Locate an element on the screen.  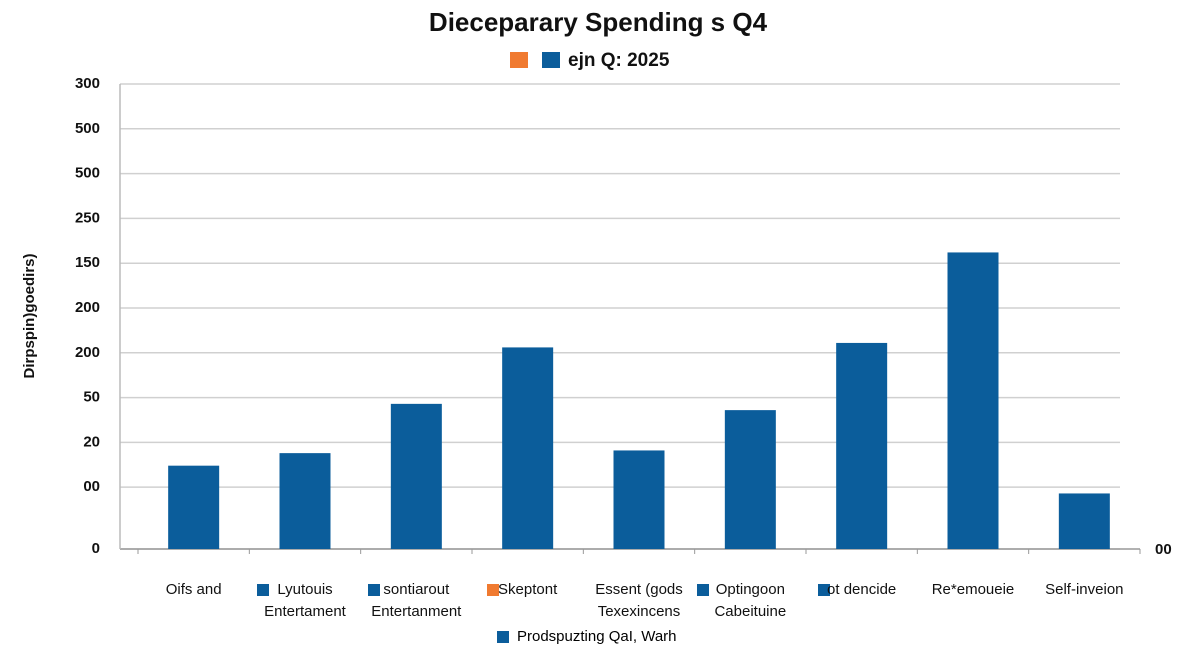
x-tick-label: Essent (gods Texexincens is located at coordinates (639, 600).